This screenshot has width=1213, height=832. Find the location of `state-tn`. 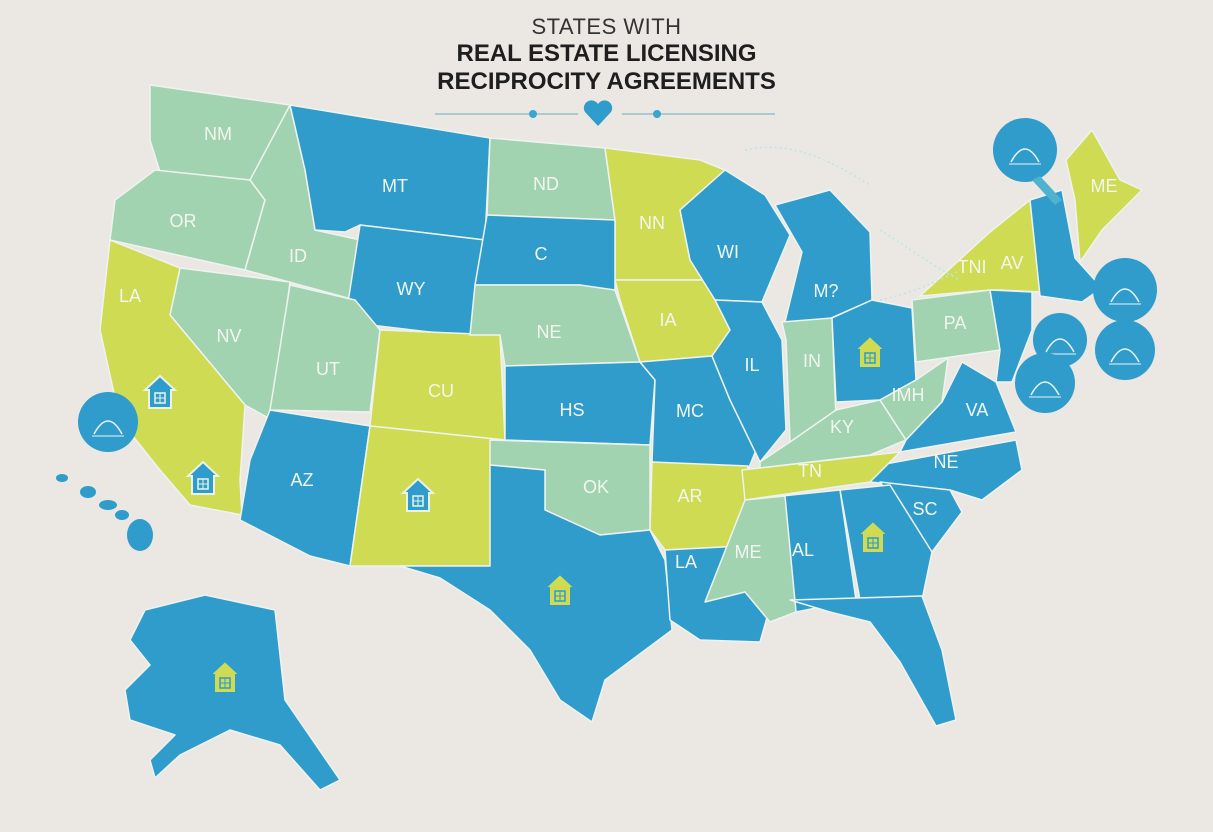

state-tn is located at coordinates (821, 476).